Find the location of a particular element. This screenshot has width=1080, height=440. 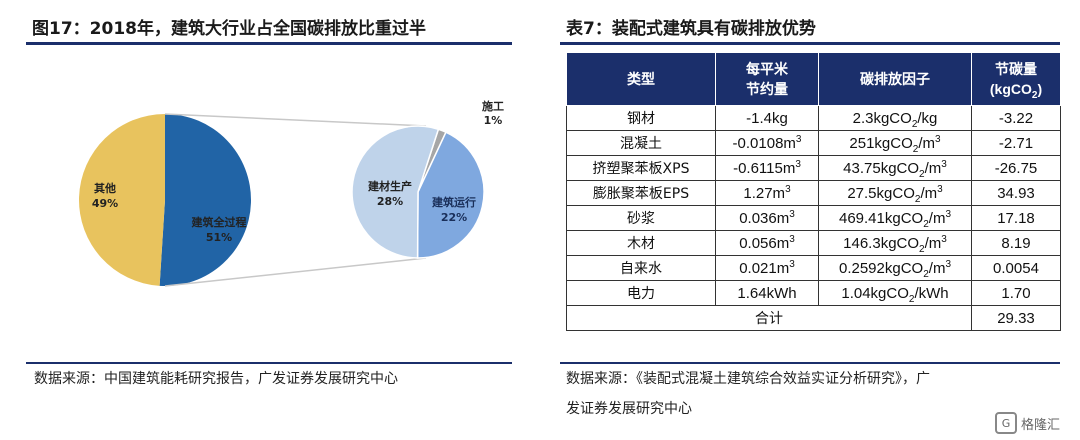

table-source-line1: 数据来源：《装配式混凝土建筑综合效益实证分析研究》，广 is located at coordinates (748, 379).